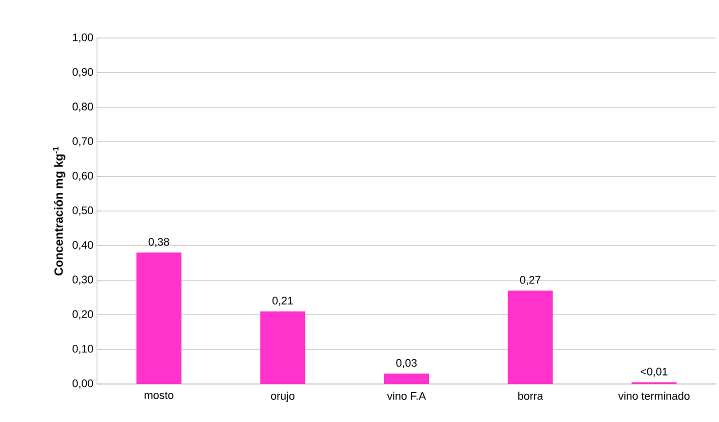 Image resolution: width=719 pixels, height=422 pixels. What do you see at coordinates (83, 211) in the screenshot?
I see `y-tick-label: 0,50` at bounding box center [83, 211].